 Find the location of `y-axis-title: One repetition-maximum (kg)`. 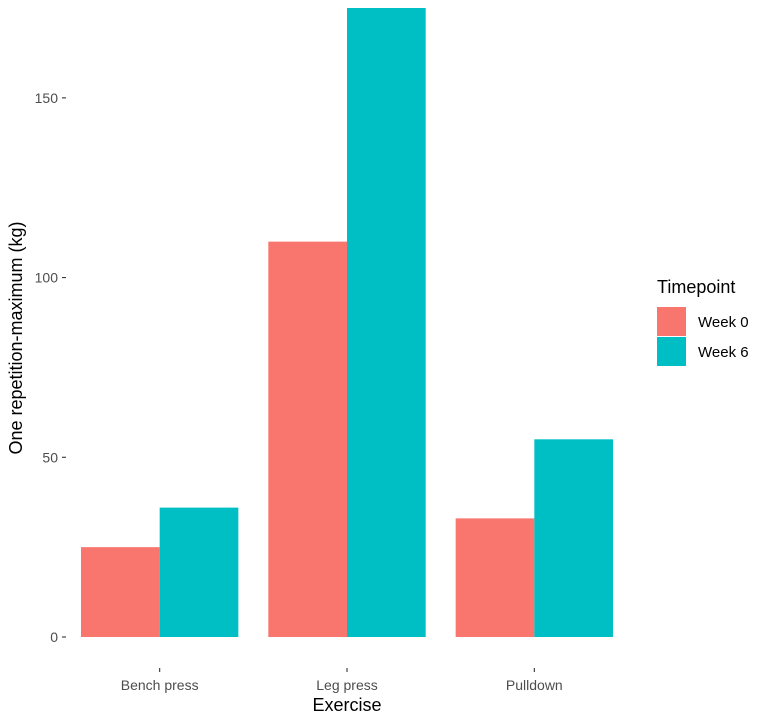

y-axis-title: One repetition-maximum (kg) is located at coordinates (16, 337).